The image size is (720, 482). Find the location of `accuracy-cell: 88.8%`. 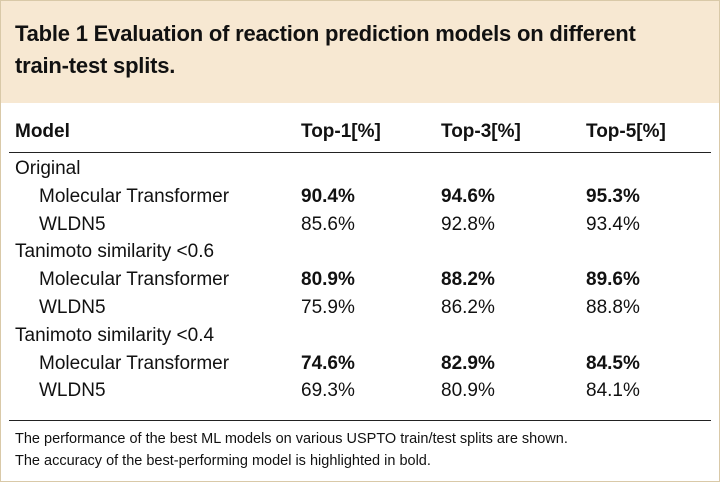

accuracy-cell: 88.8% is located at coordinates (613, 307).